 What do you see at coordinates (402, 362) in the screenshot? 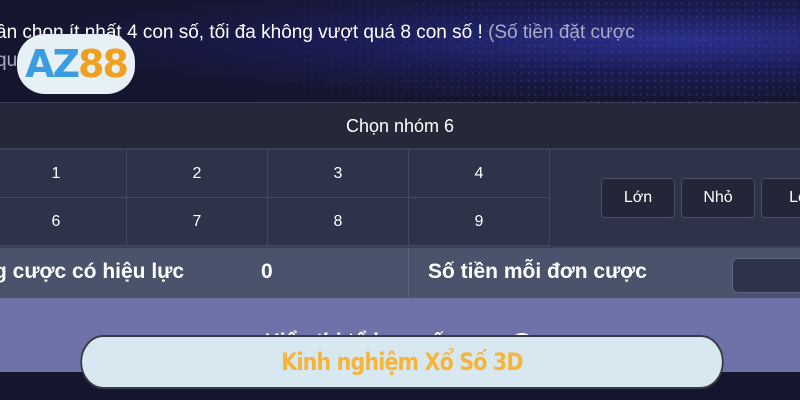
I see `title-banner: Kinh nghiệm Xổ Số 3D` at bounding box center [402, 362].